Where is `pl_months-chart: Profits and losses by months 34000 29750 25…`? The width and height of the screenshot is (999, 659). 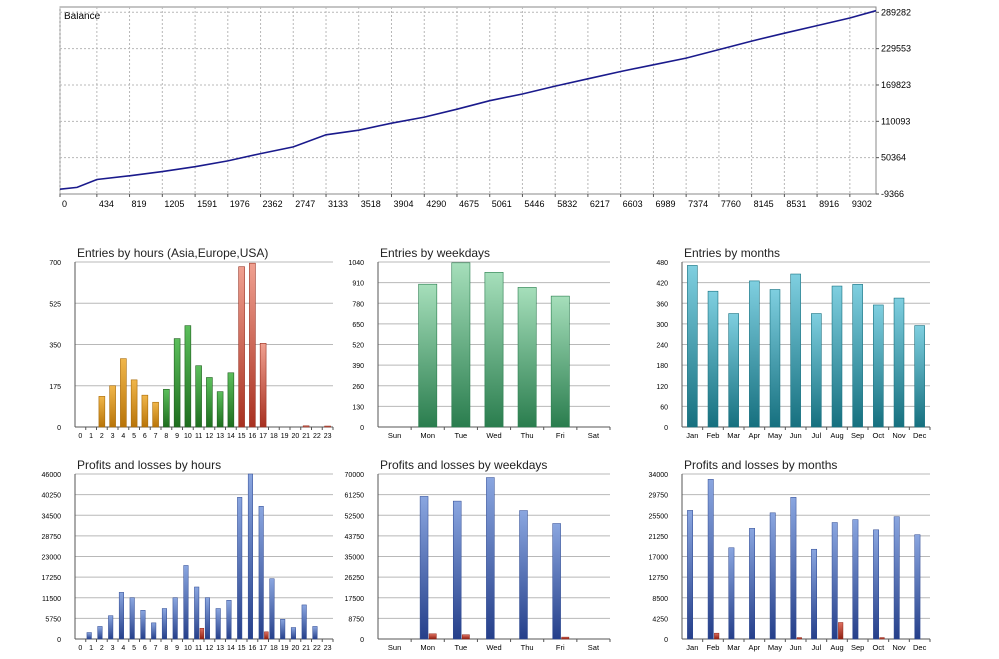 pl_months-chart: Profits and losses by months 34000 29750 25… is located at coordinates (790, 555).